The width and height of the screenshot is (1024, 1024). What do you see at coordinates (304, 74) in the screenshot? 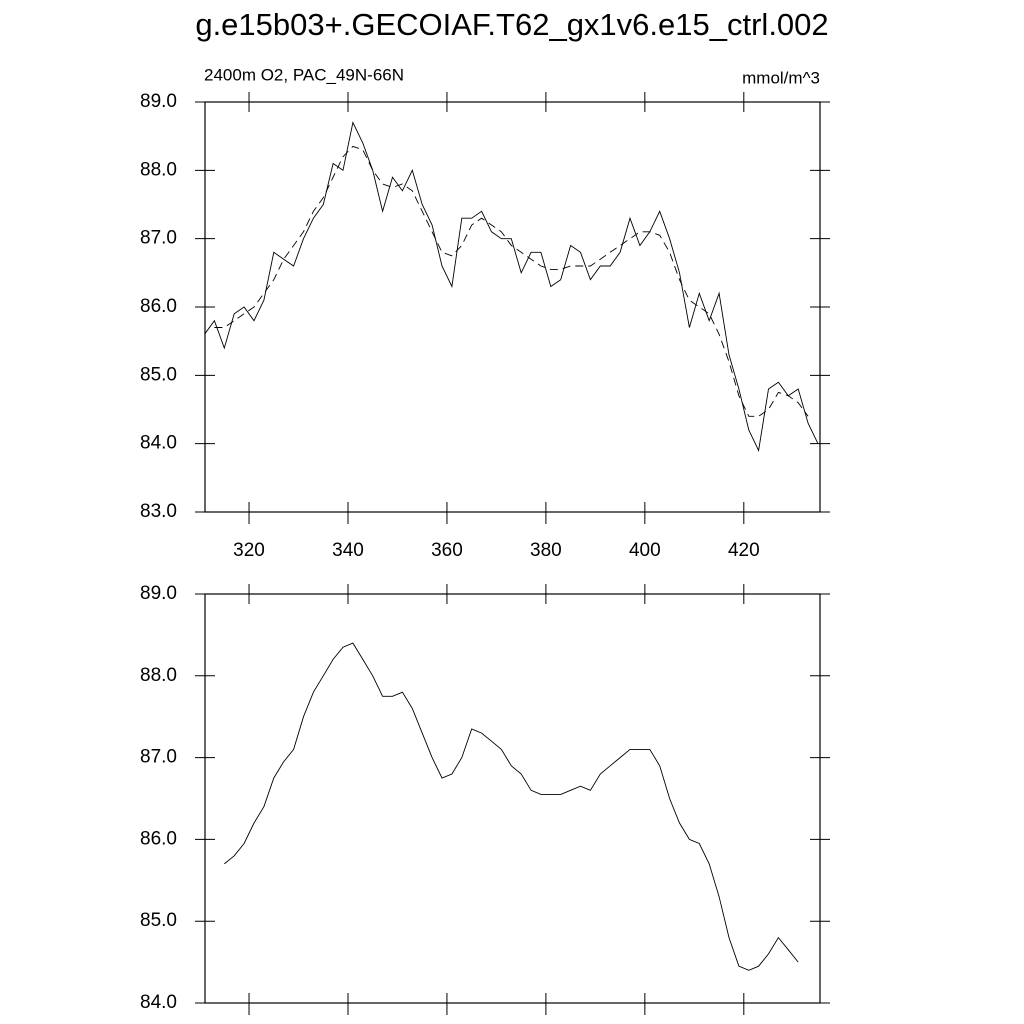
I see `left-label: 2400m O2, PAC_49N-66N` at bounding box center [304, 74].